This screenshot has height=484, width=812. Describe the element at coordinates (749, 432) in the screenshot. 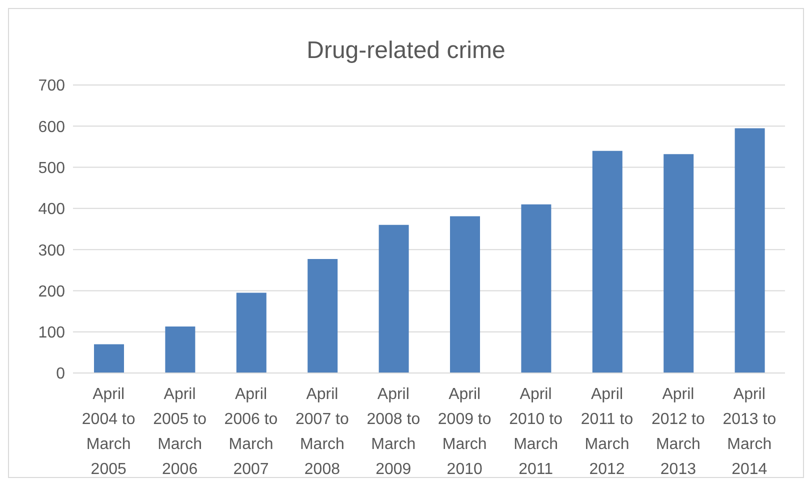

I see `x-tick-label: April 2013 to March 2014` at that location.